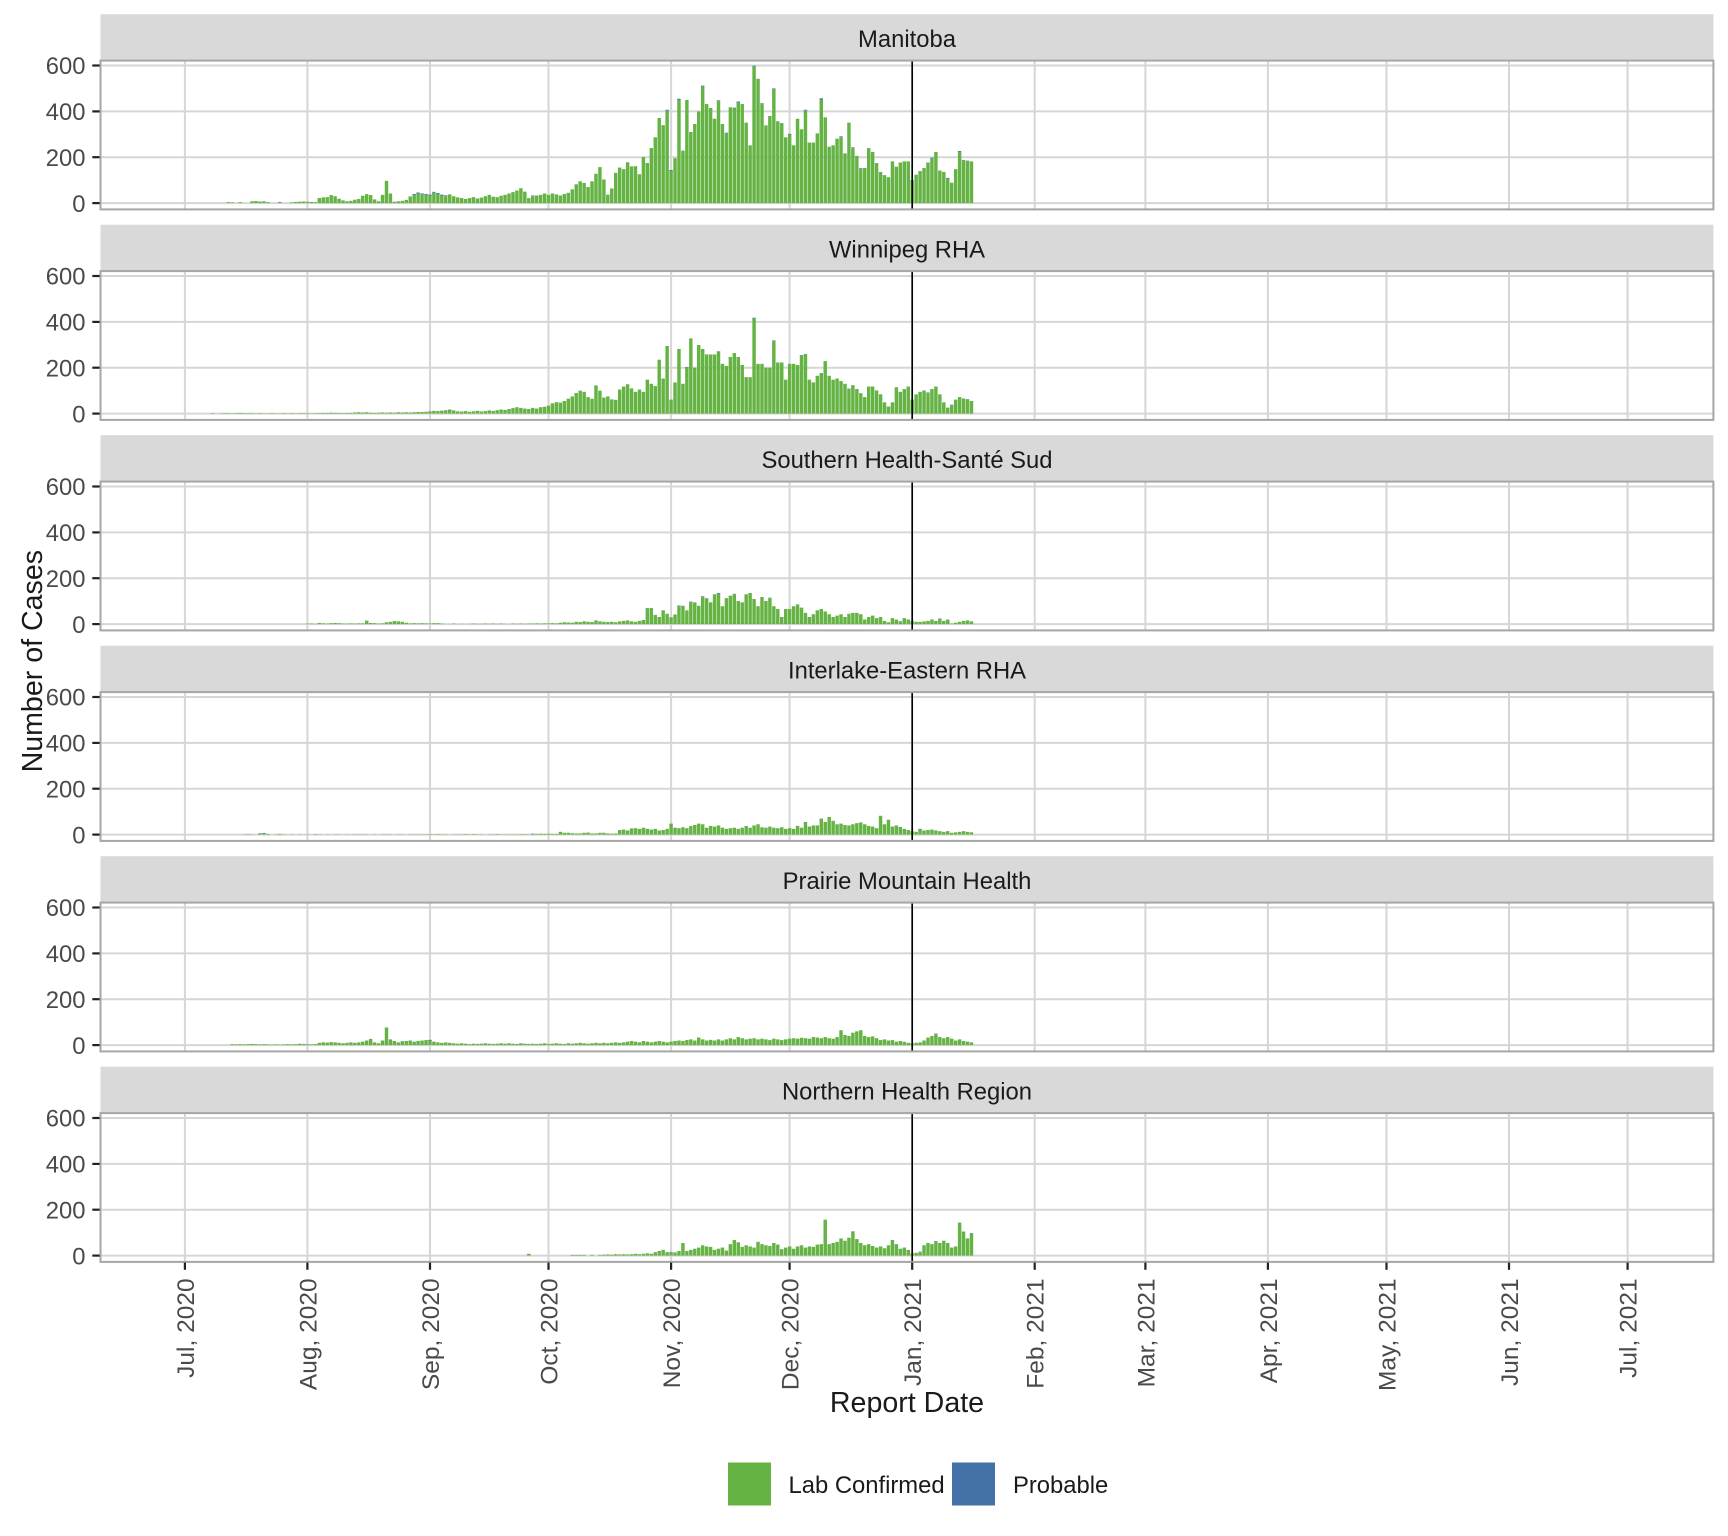 The image size is (1728, 1536). Describe the element at coordinates (672, 1333) in the screenshot. I see `svg-text: Nov, 2020` at that location.